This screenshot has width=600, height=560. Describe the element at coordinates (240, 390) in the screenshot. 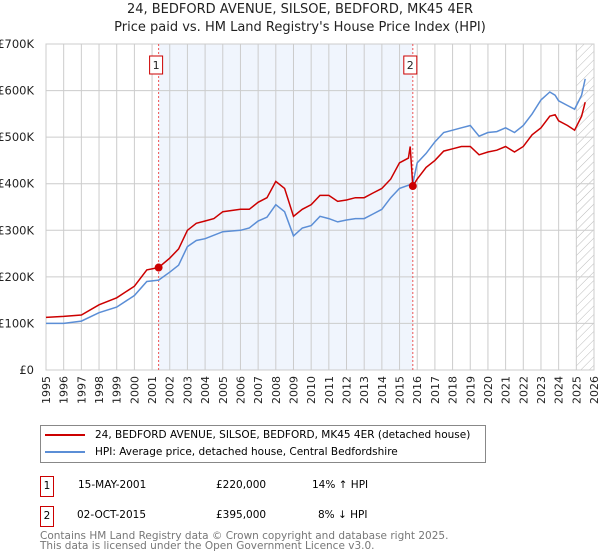

I see `x-tick-label: 2006` at that location.